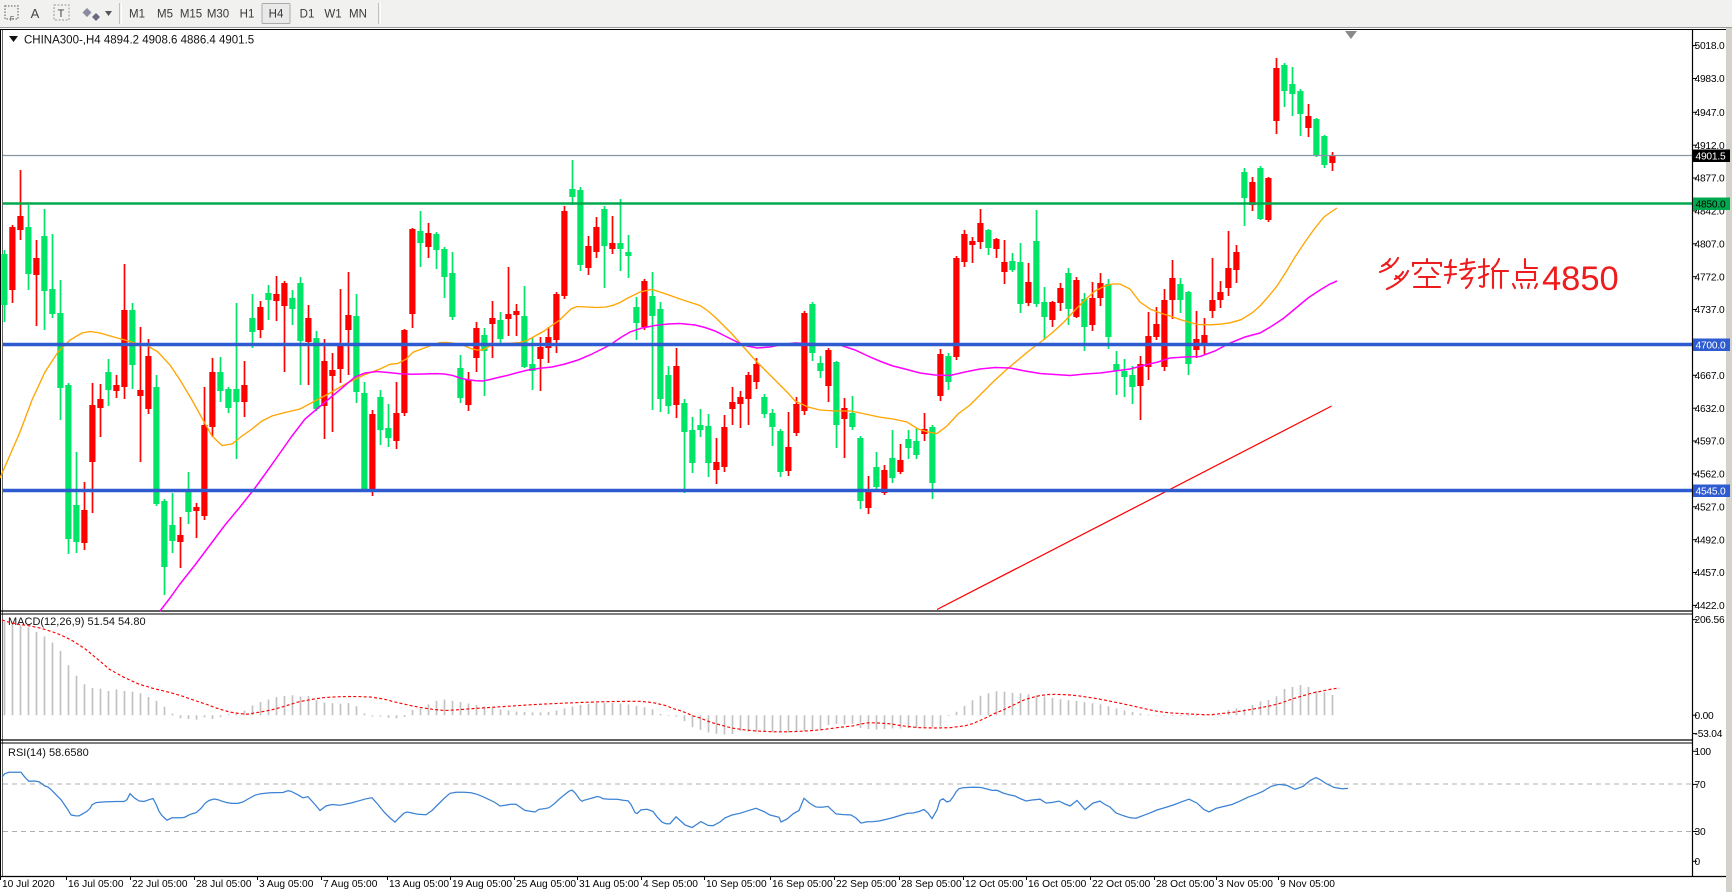 This screenshot has height=892, width=1732. Describe the element at coordinates (247, 15) in the screenshot. I see `svg-text: H1` at that location.